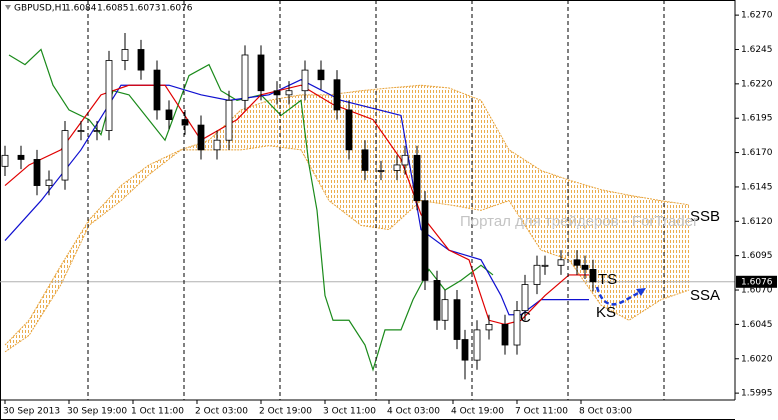 Image resolution: width=778 pixels, height=420 pixels. I want to click on line-label: KS, so click(606, 312).